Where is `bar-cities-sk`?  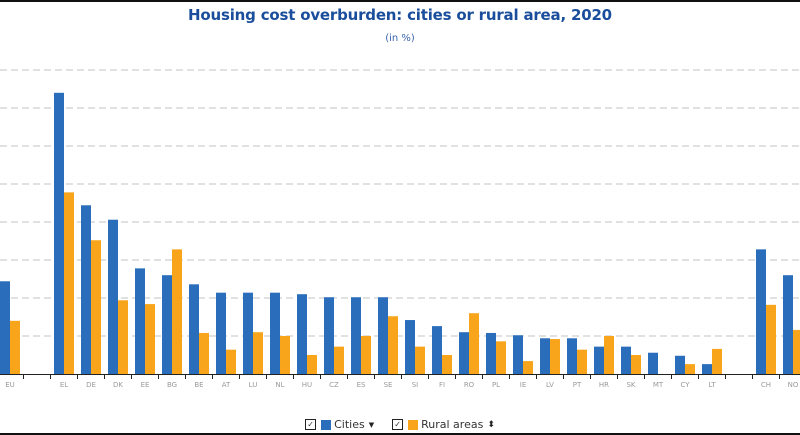
bar-cities-sk is located at coordinates (626, 360).